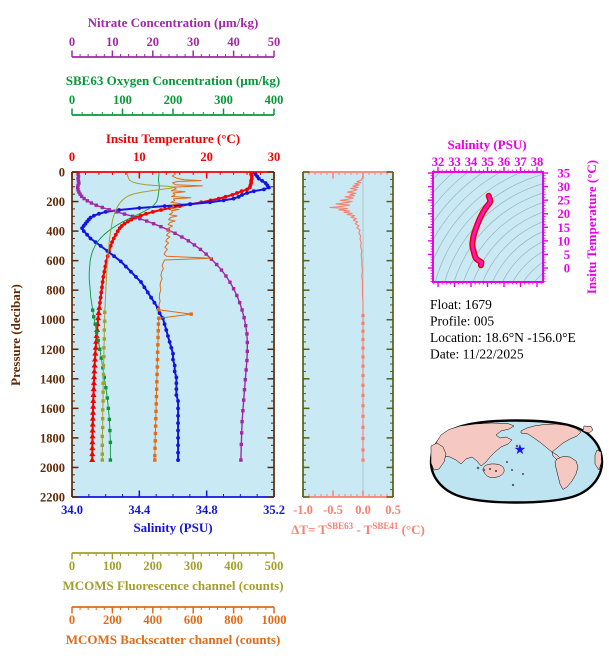  Describe the element at coordinates (564, 228) in the screenshot. I see `ts-temperature-tick-label: 15` at that location.